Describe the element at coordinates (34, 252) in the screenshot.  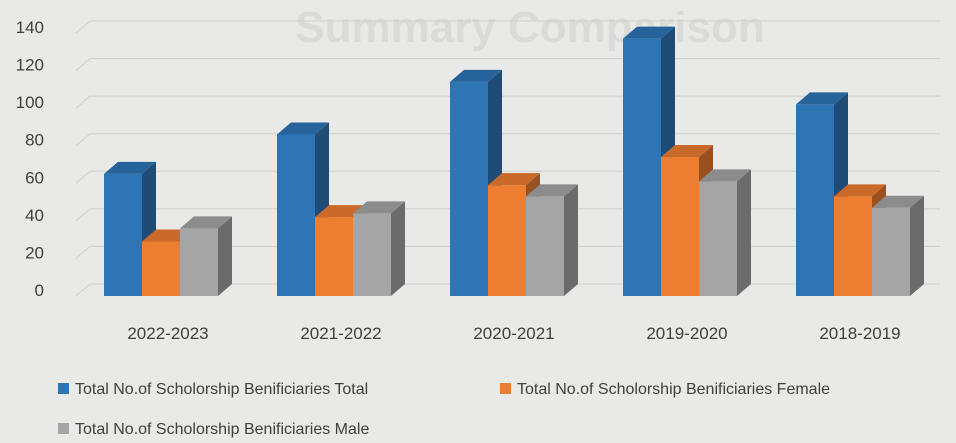
I see `y-tick-label: 20` at that location.